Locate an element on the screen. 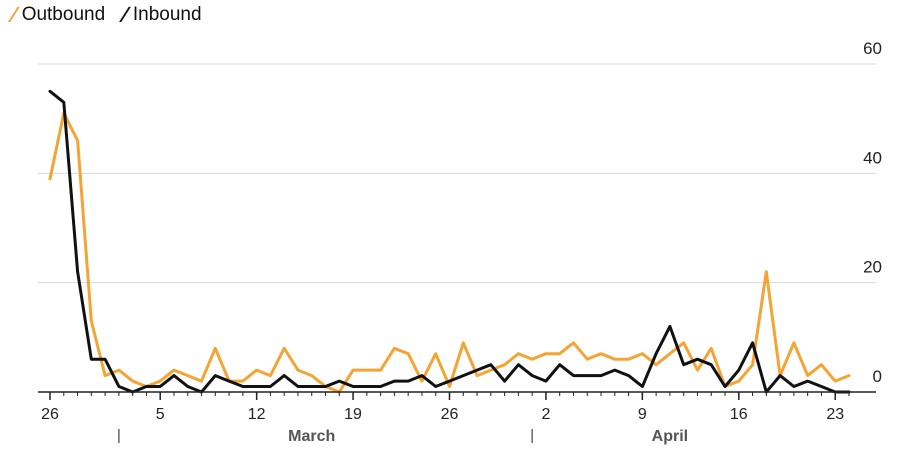 This screenshot has height=461, width=900. legend-item-inbound: ∕ Inbound is located at coordinates (162, 15).